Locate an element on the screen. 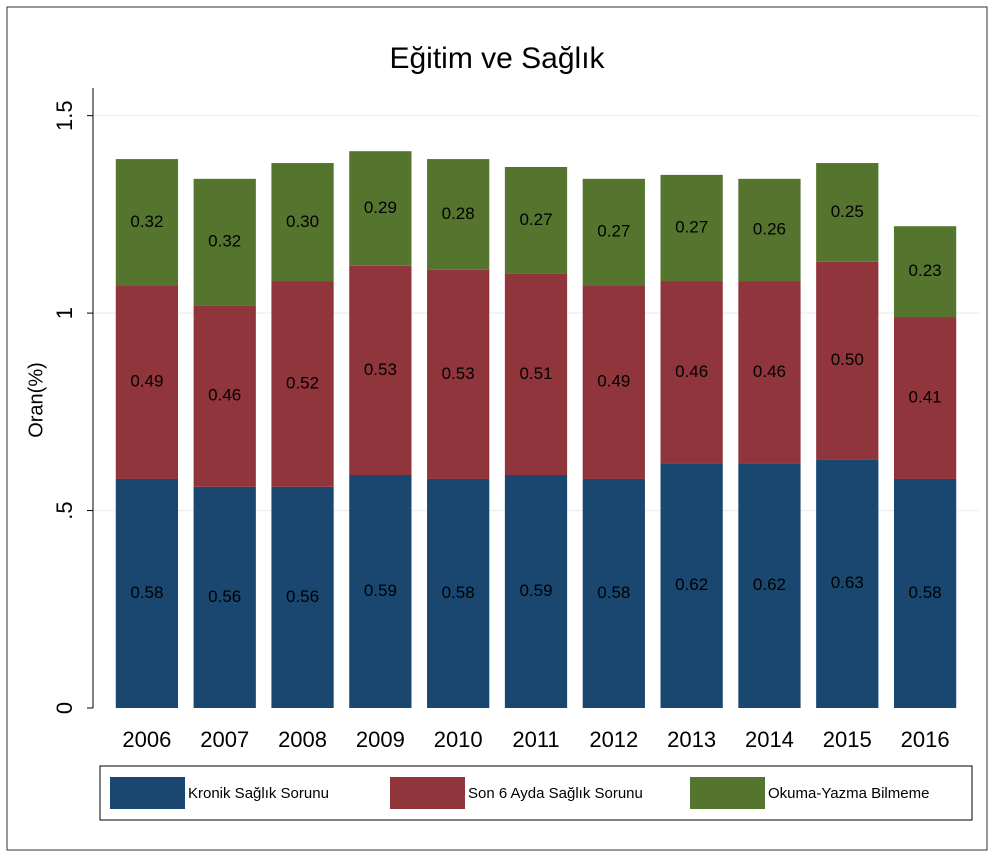 The height and width of the screenshot is (864, 995). x-tick-label: 2008 is located at coordinates (302, 739).